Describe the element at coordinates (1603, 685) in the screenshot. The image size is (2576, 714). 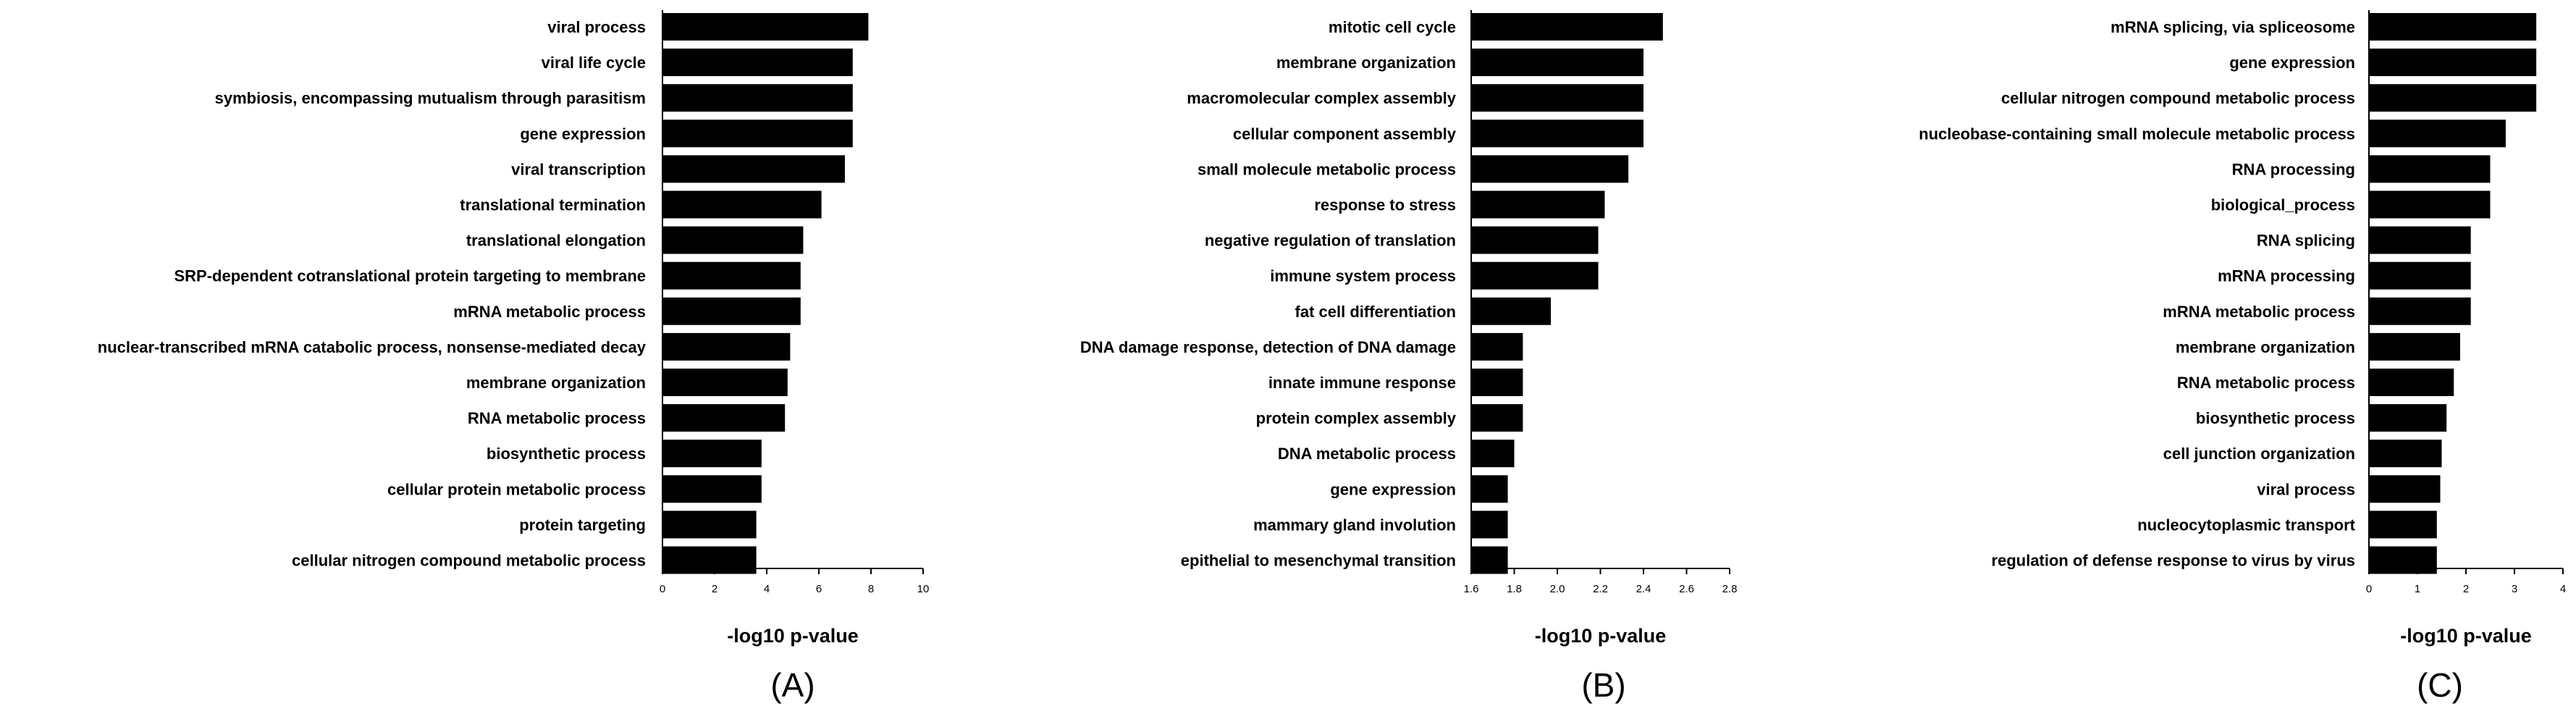
I see `panel-label: (B)` at that location.